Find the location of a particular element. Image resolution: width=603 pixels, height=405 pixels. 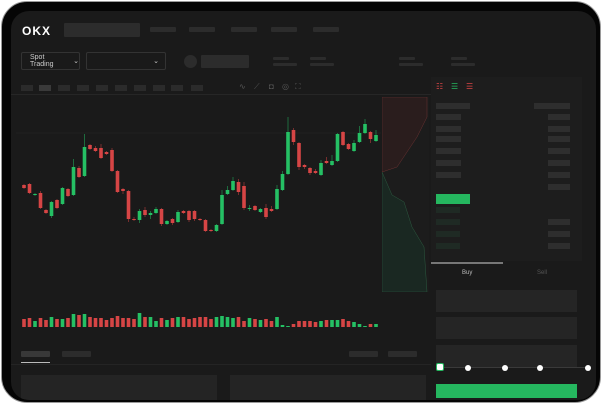

nav-placeholder is located at coordinates (102, 30).